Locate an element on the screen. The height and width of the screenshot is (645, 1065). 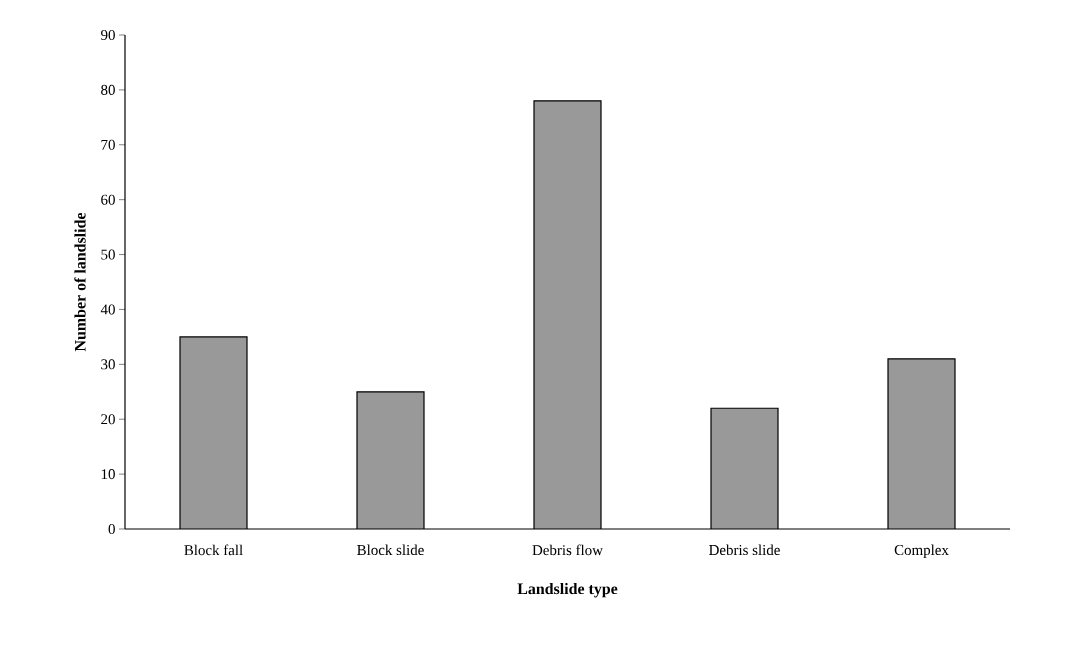
x-tick-label: Block slide is located at coordinates (390, 550).